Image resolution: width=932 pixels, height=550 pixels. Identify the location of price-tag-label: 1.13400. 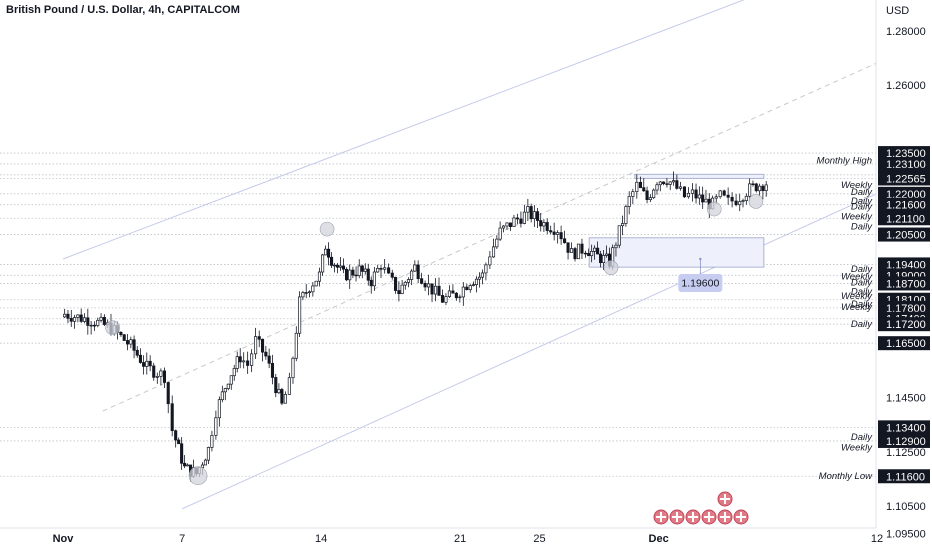
(906, 428).